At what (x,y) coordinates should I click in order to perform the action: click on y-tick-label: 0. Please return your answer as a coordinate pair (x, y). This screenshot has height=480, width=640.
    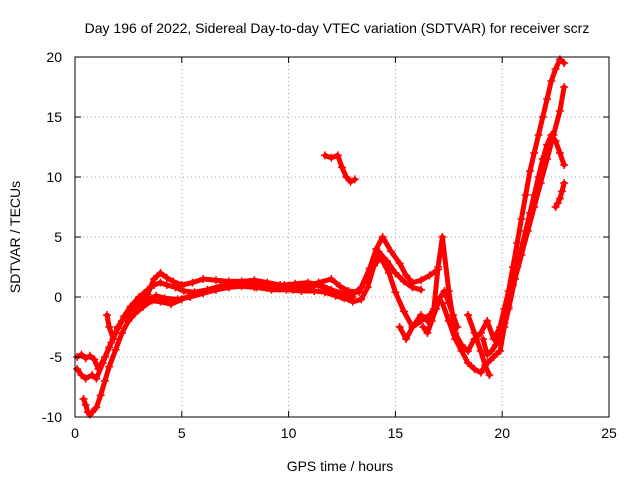
    Looking at the image, I should click on (58, 297).